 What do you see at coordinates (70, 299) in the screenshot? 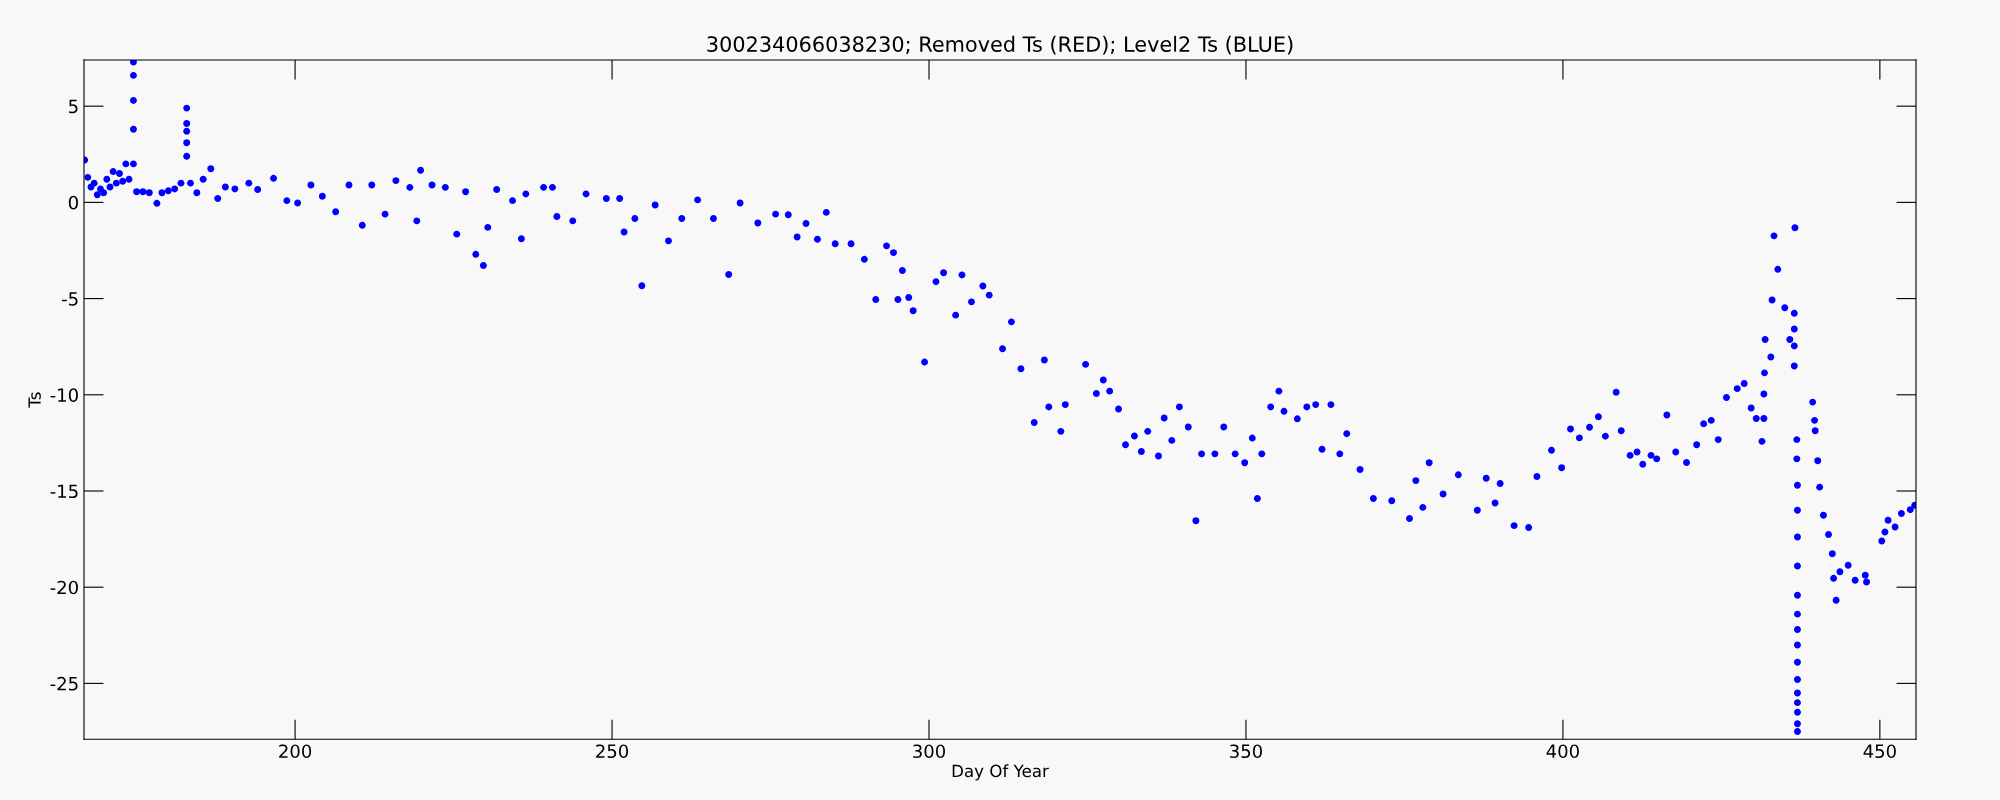
I see `y-tick-label: -5` at bounding box center [70, 299].